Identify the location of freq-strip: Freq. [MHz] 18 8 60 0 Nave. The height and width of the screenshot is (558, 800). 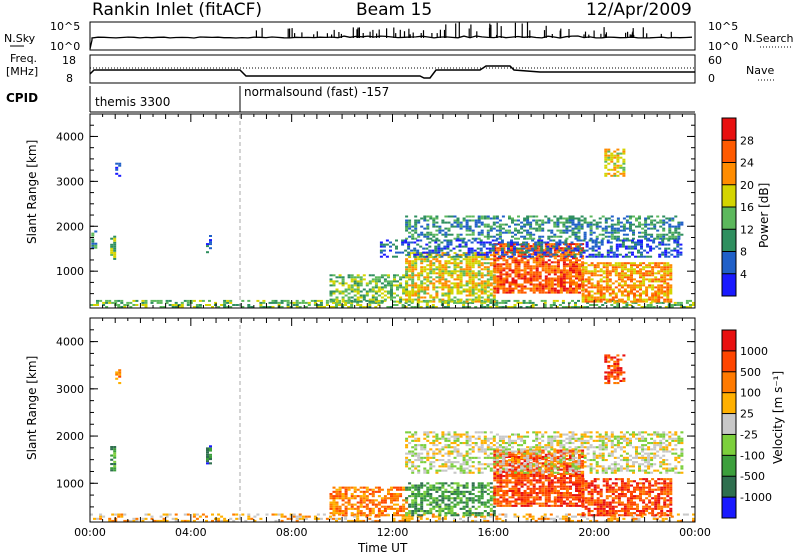
(391, 68).